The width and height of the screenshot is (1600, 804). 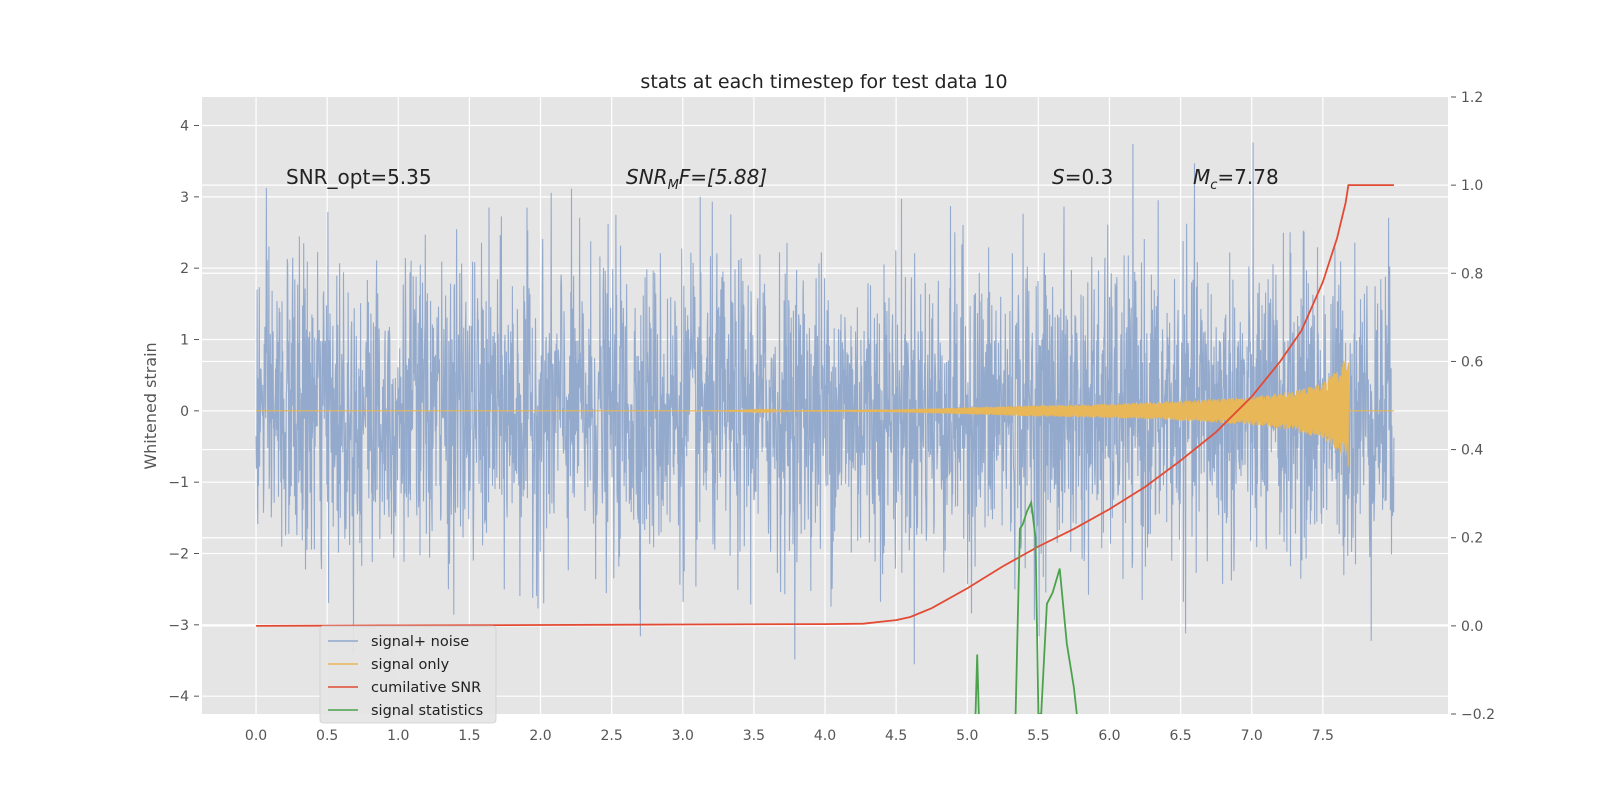 What do you see at coordinates (1180, 736) in the screenshot?
I see `x-tick-label: 6.5` at bounding box center [1180, 736].